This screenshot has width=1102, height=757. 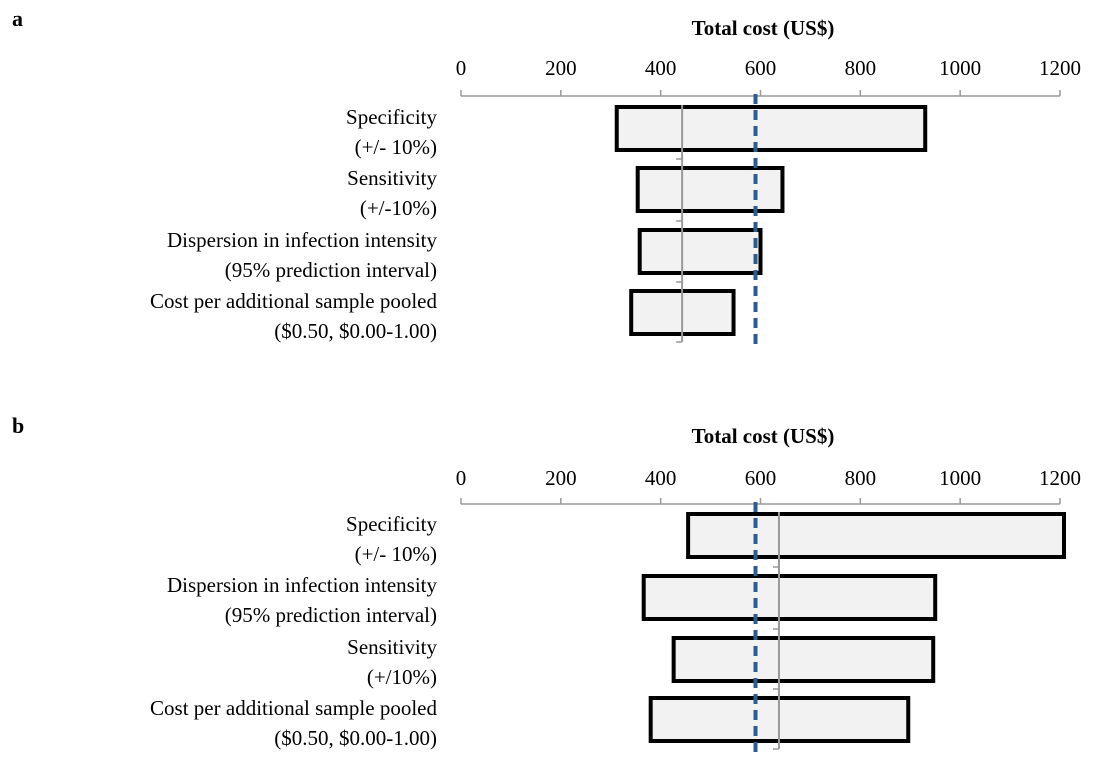 What do you see at coordinates (402, 677) in the screenshot?
I see `category-range-label: (+/10%)` at bounding box center [402, 677].